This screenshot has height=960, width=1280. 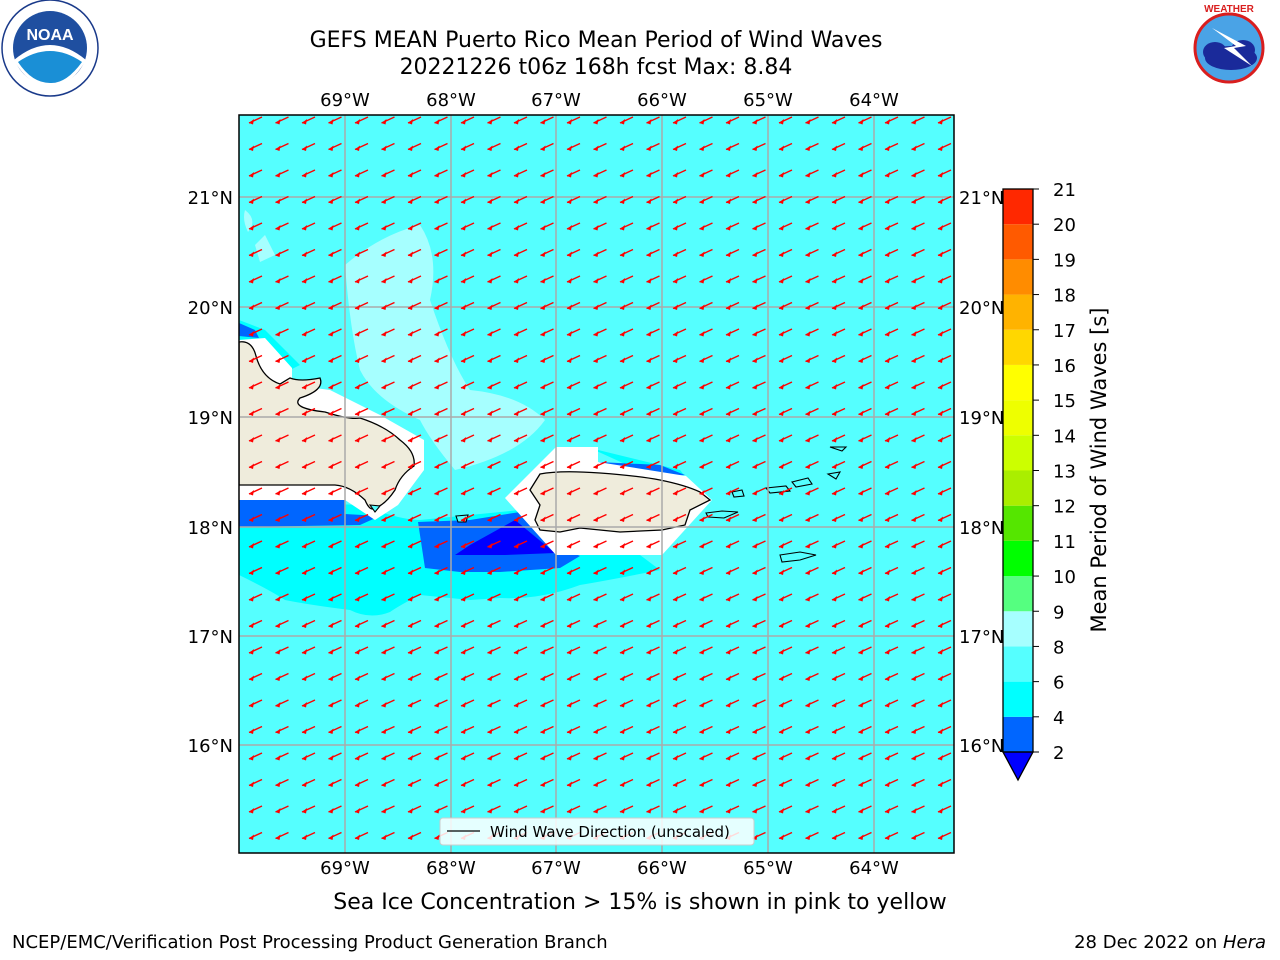 What do you see at coordinates (1064, 577) in the screenshot?
I see `colorbar-tick-label: 10` at bounding box center [1064, 577].